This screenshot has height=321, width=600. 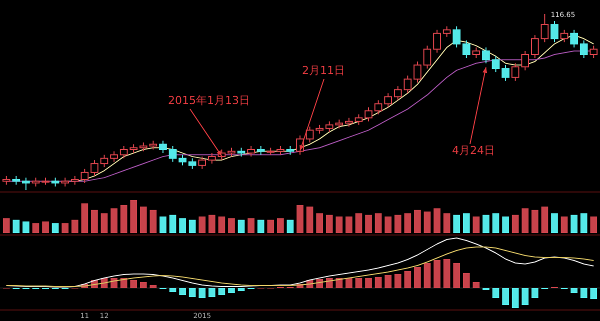 What do you see at coordinates (473, 150) in the screenshot?
I see `annotation: 4月24日` at bounding box center [473, 150].